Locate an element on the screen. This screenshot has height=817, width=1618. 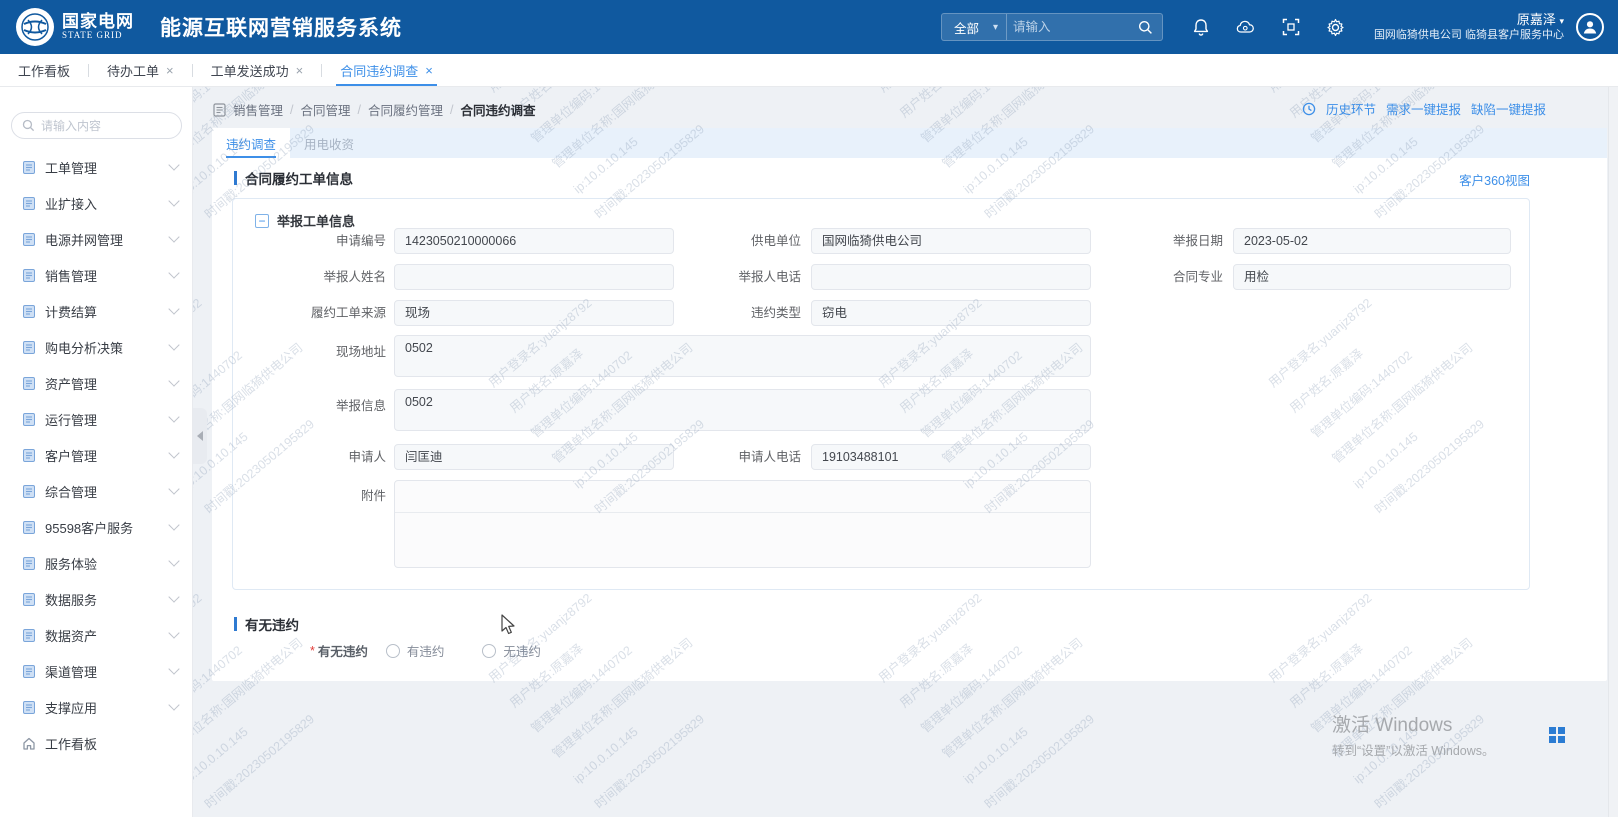
field-input-reporter-phone is located at coordinates (951, 277).